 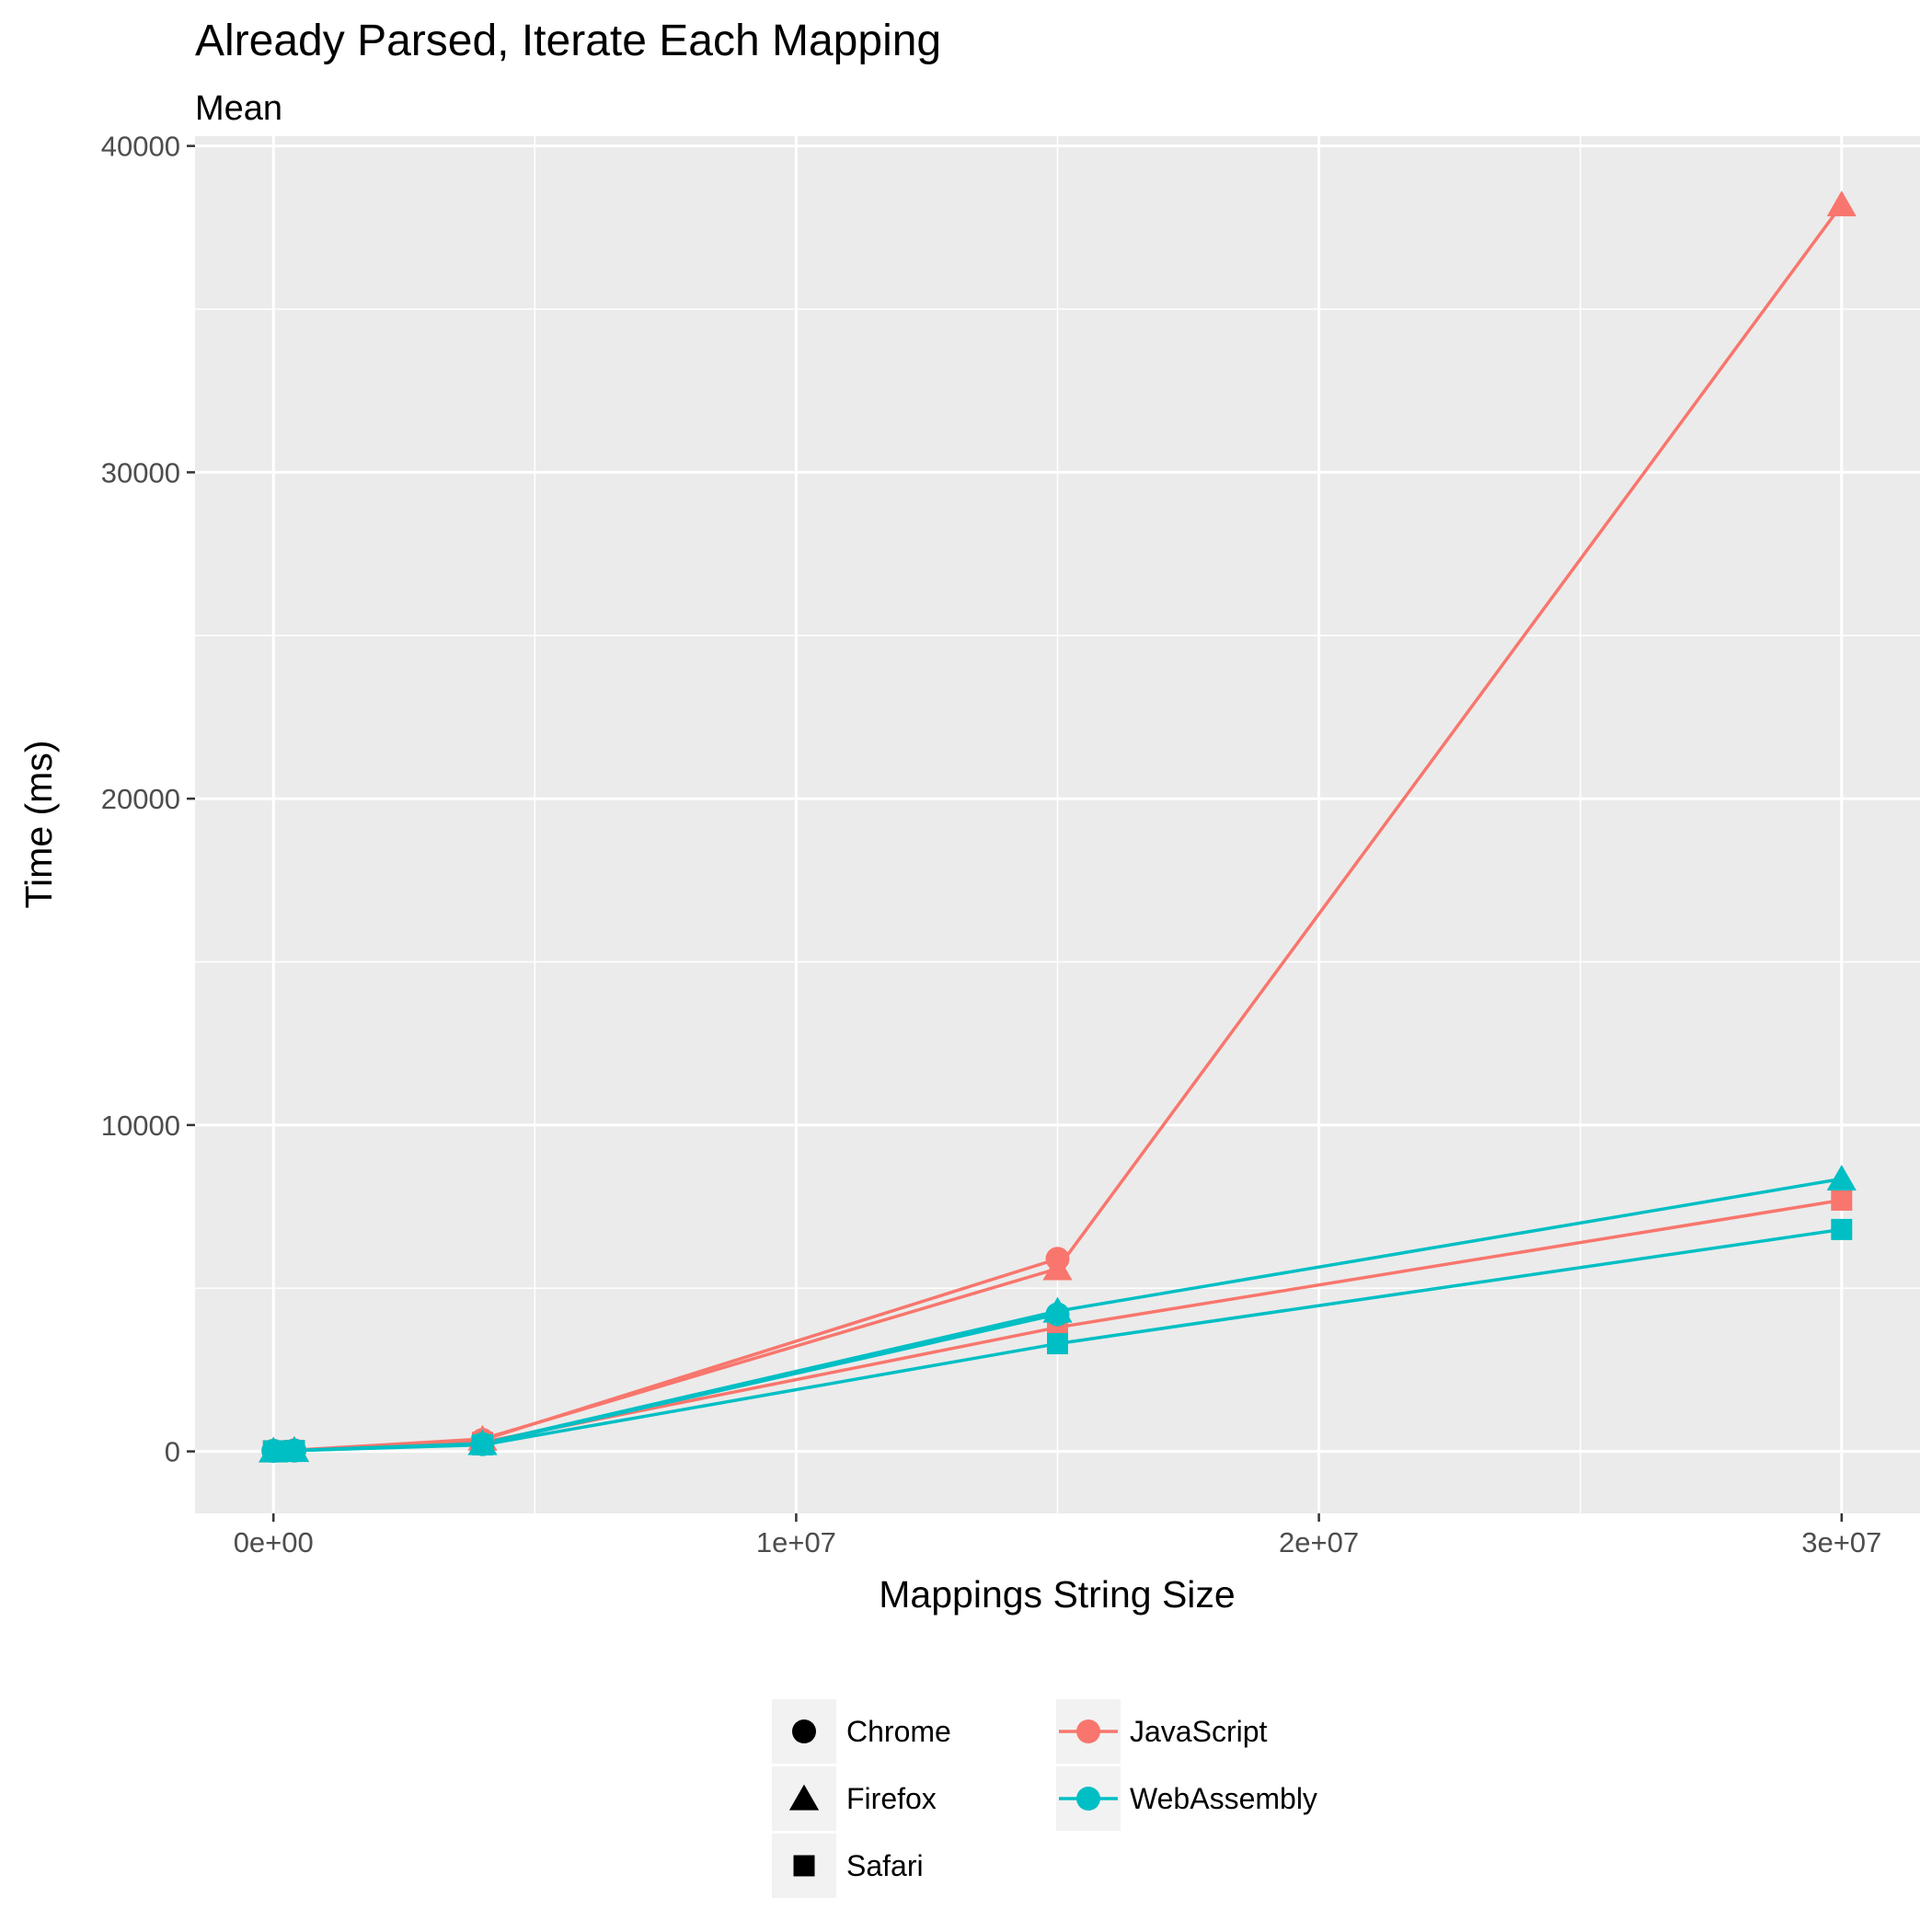 What do you see at coordinates (1088, 1731) in the screenshot?
I see `legend-javascript-point` at bounding box center [1088, 1731].